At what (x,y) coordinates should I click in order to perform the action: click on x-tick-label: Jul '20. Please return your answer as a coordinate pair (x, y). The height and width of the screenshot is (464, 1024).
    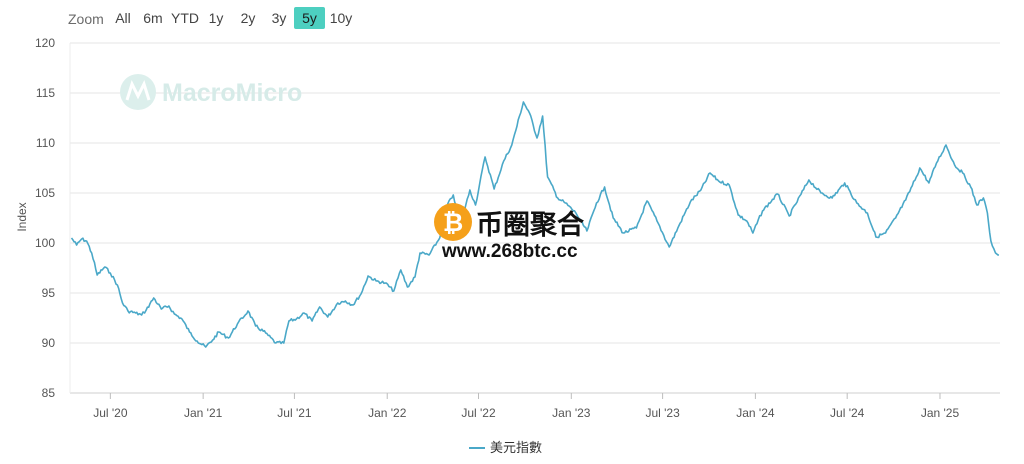
    Looking at the image, I should click on (110, 413).